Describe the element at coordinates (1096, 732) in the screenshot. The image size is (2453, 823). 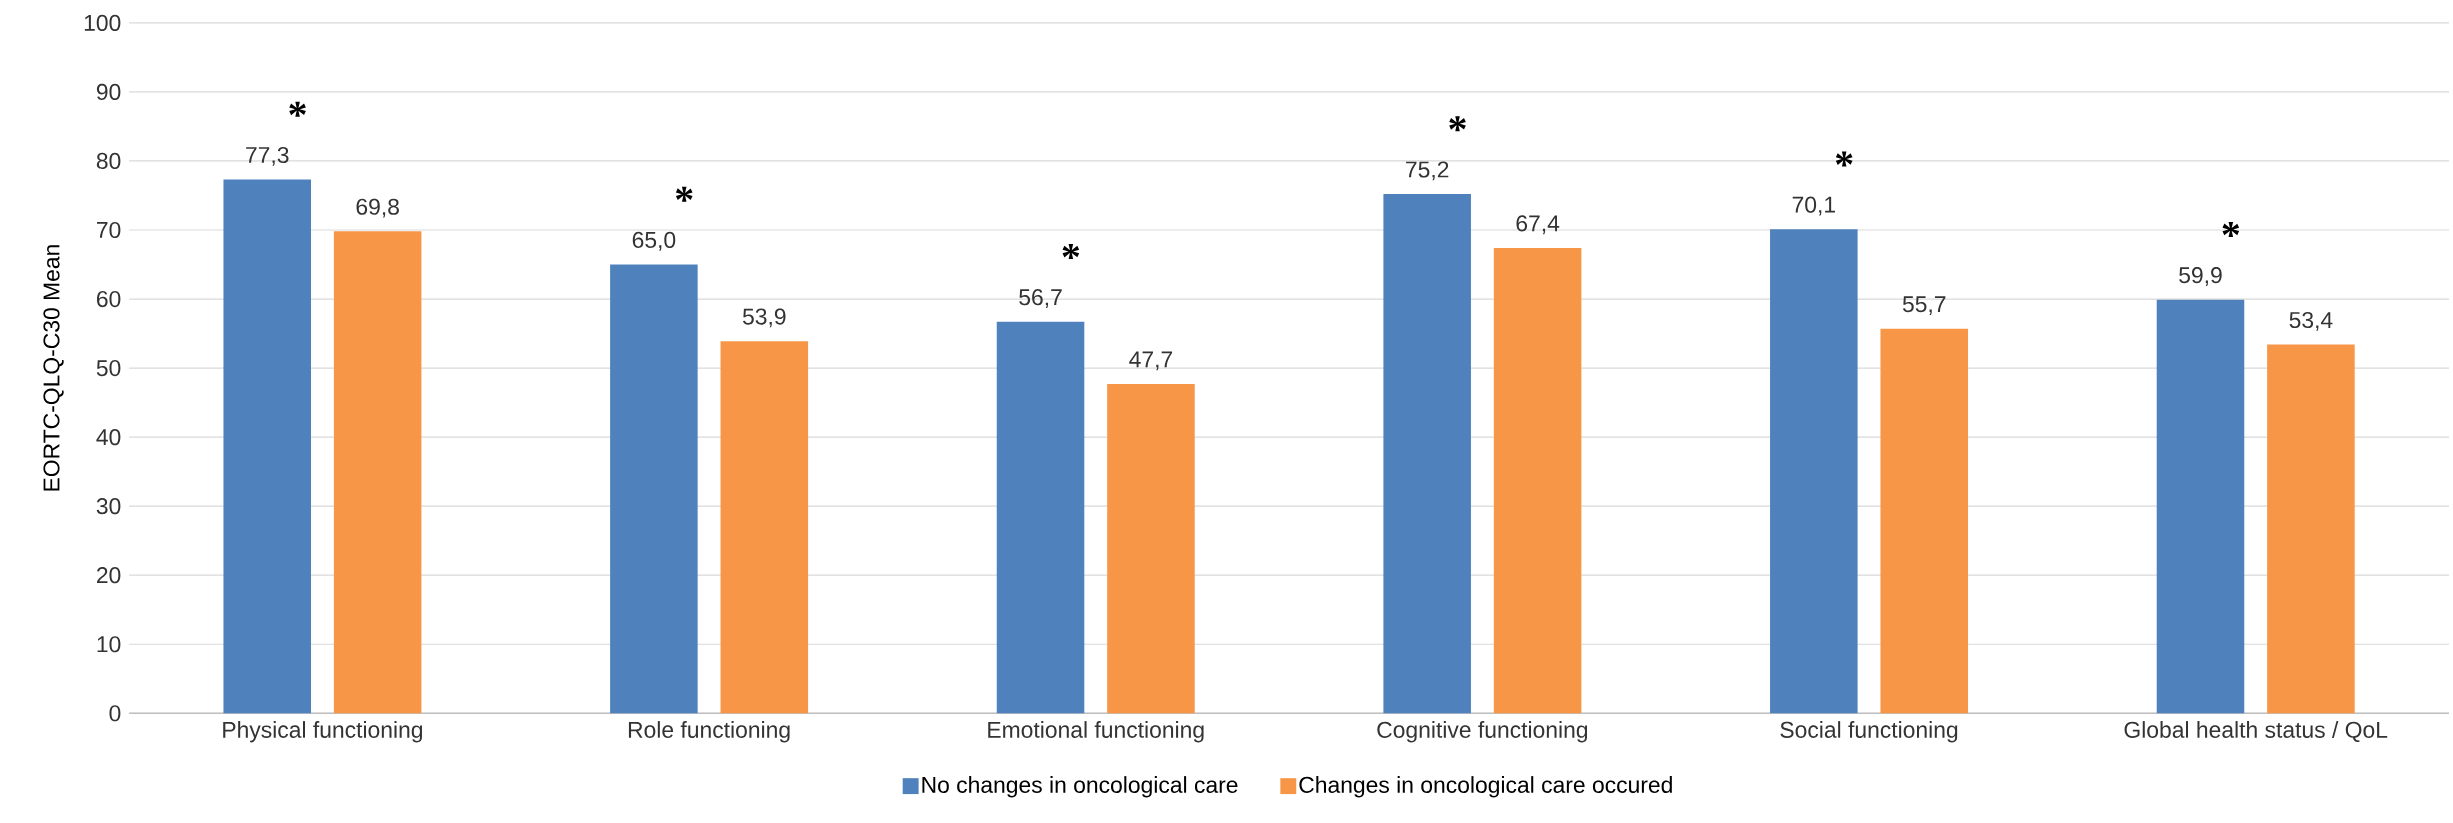
I see `x-tick-label: Emotional functioning` at that location.